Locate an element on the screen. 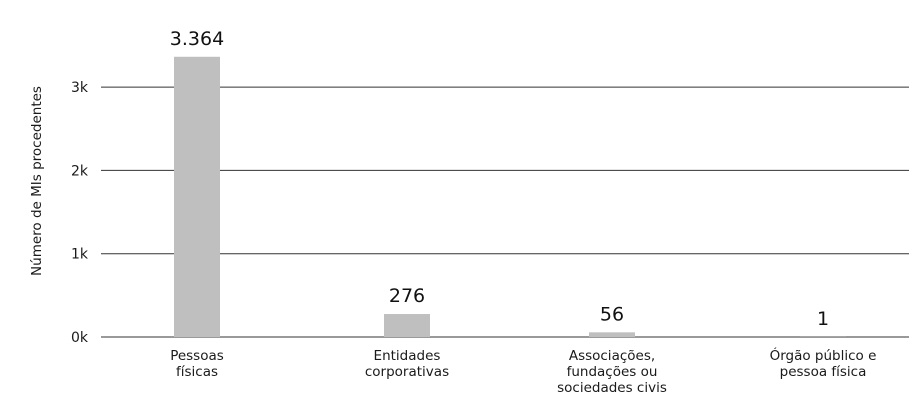 The width and height of the screenshot is (909, 400). data-label: 56 is located at coordinates (612, 314).